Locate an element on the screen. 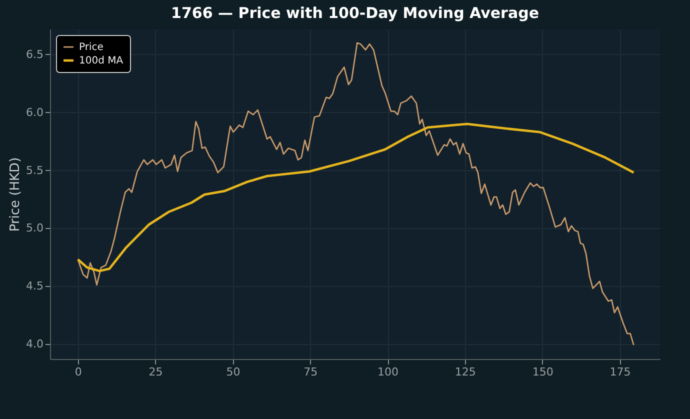 The width and height of the screenshot is (690, 419). x-tick-label: 75 is located at coordinates (311, 372).